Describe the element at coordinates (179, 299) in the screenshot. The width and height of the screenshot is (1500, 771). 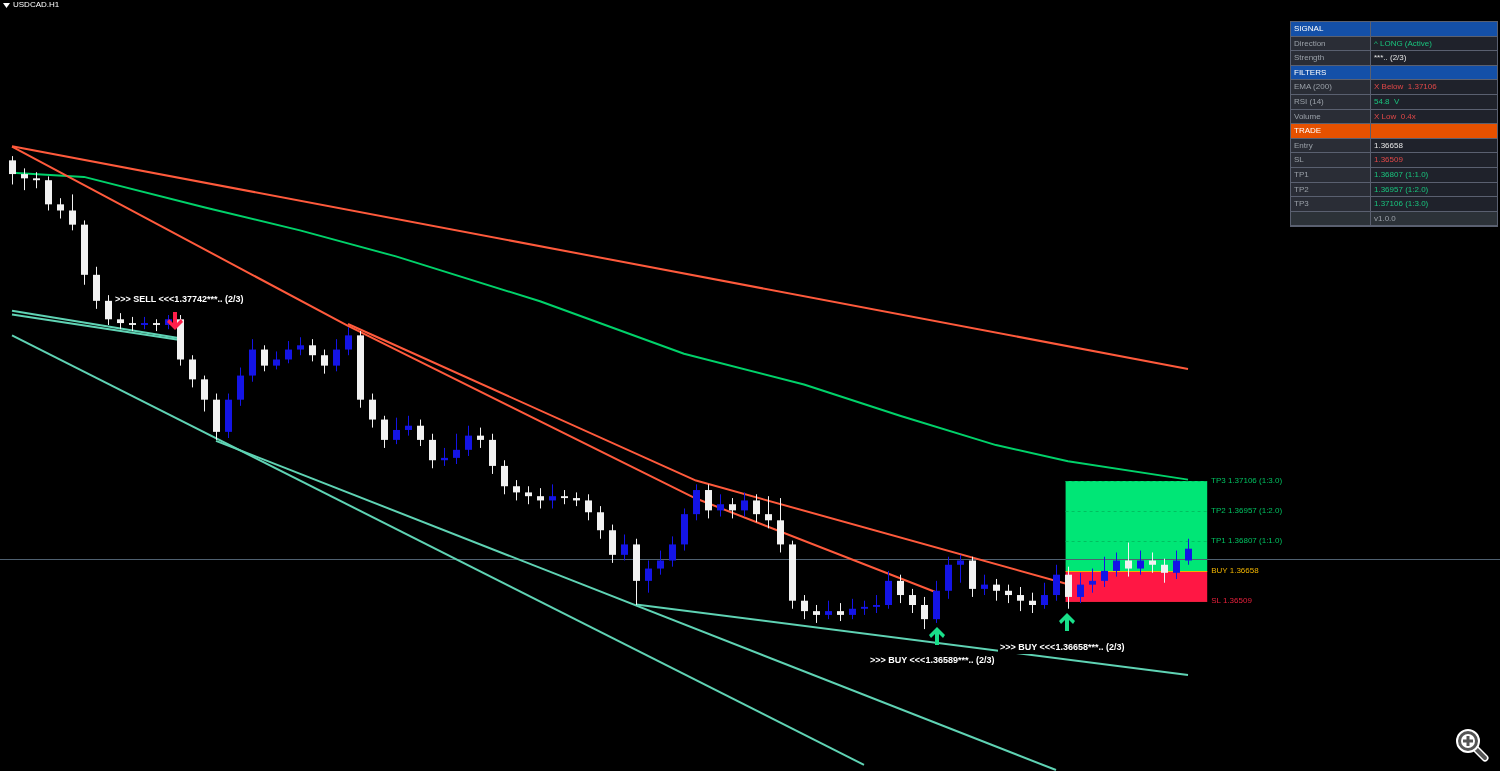
I see `annotation: >>> SELL <<<1.37742***.. (2/3)` at that location.